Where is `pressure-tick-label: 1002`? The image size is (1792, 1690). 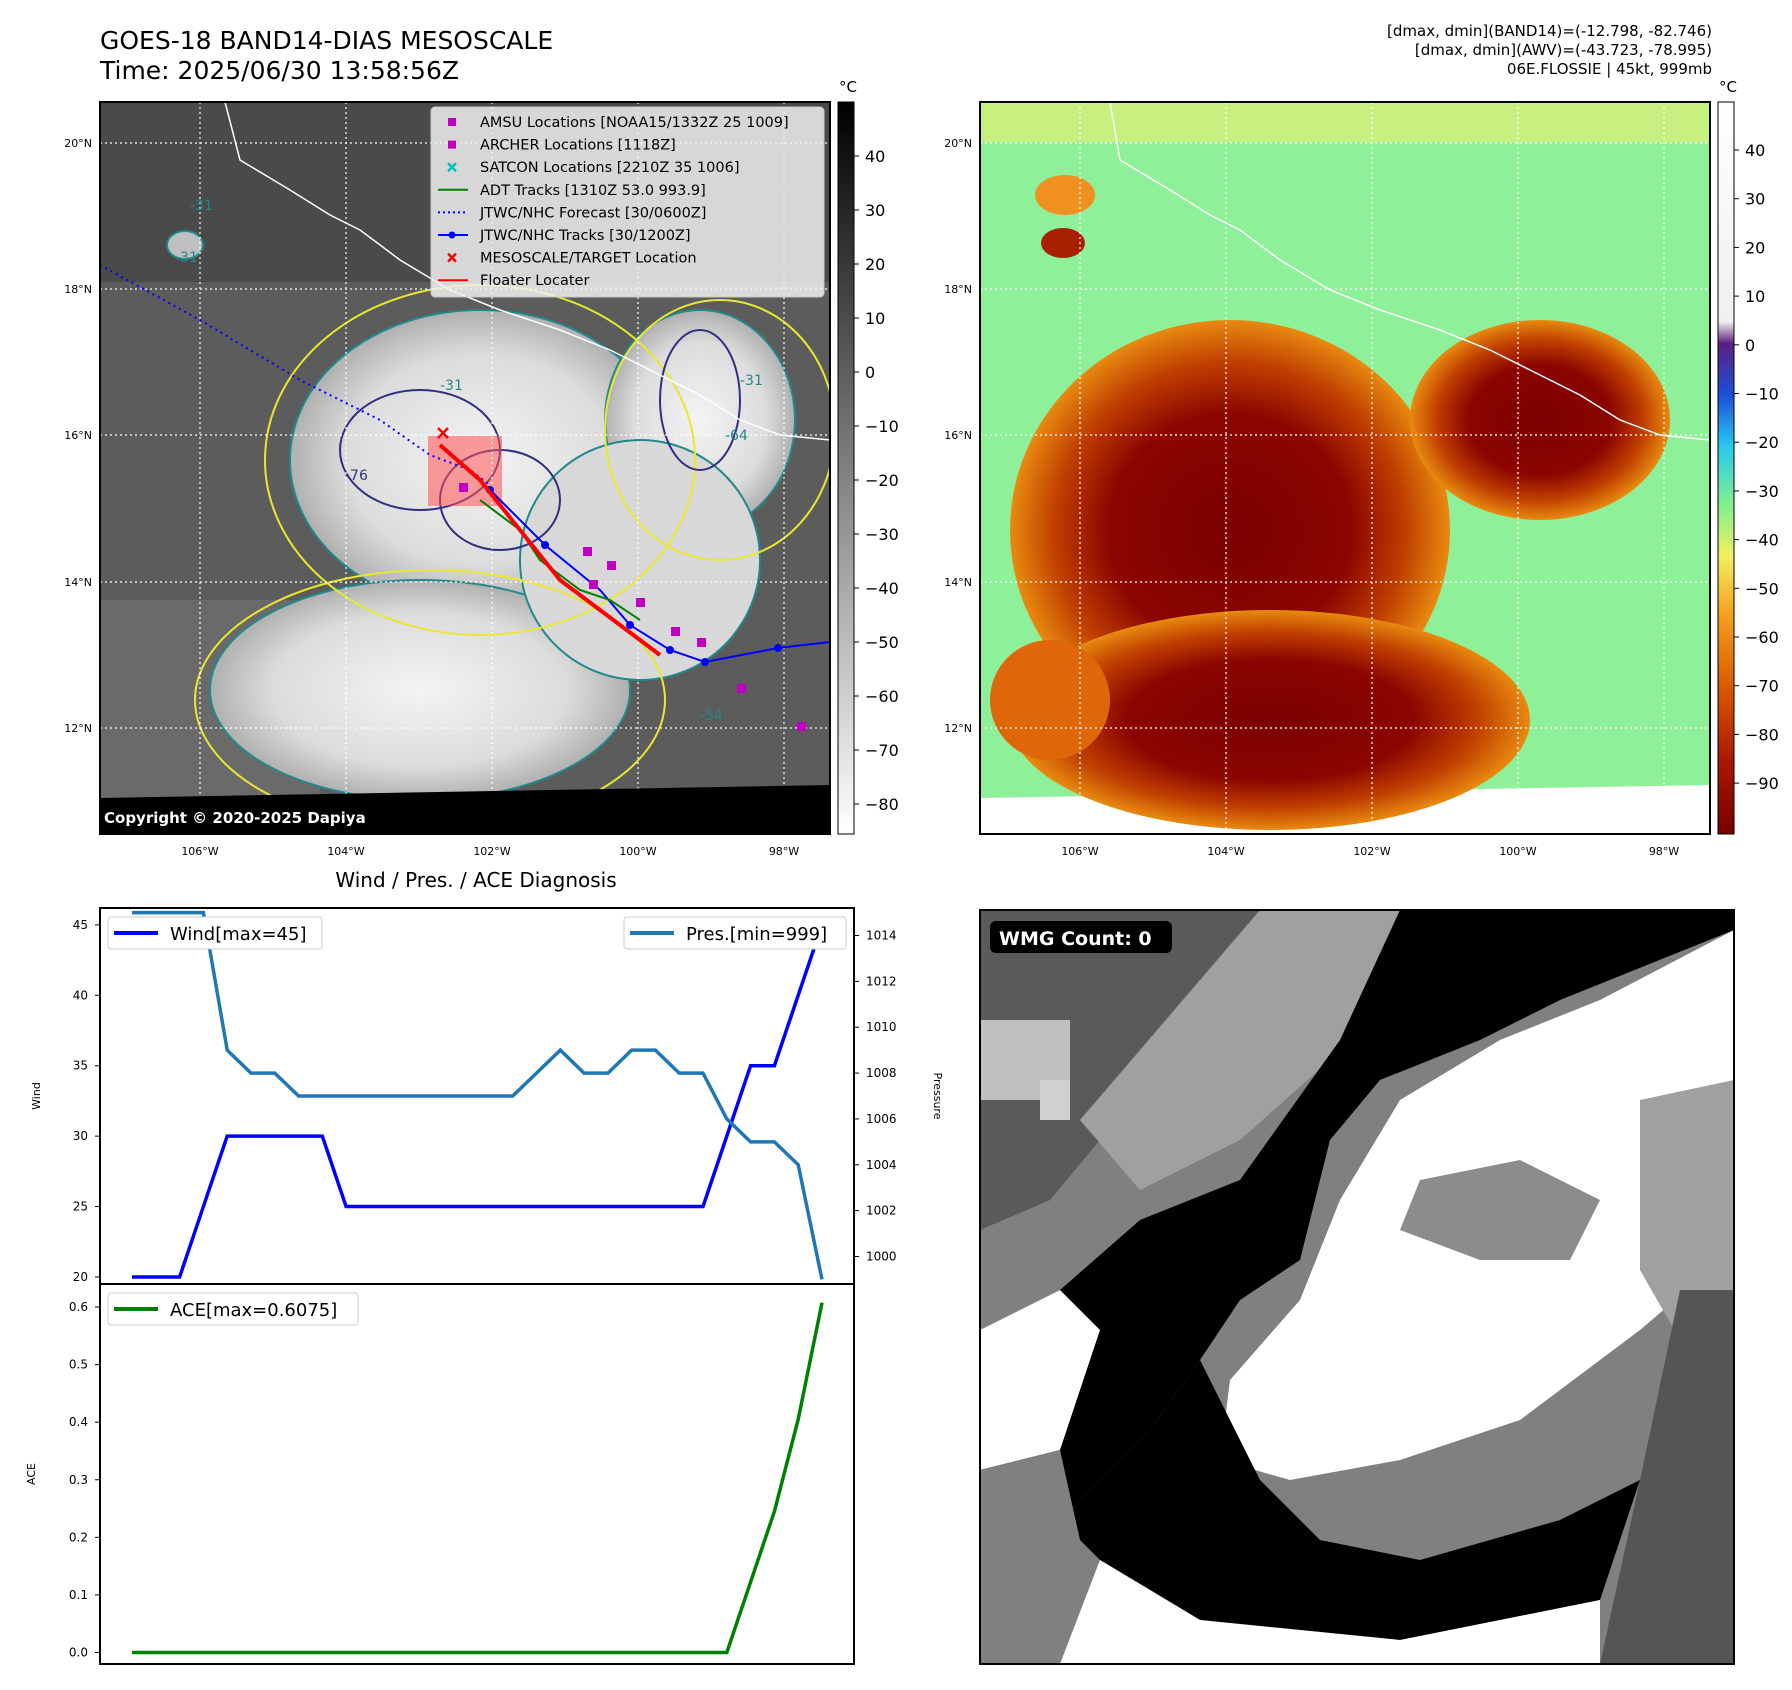 pressure-tick-label: 1002 is located at coordinates (881, 1211).